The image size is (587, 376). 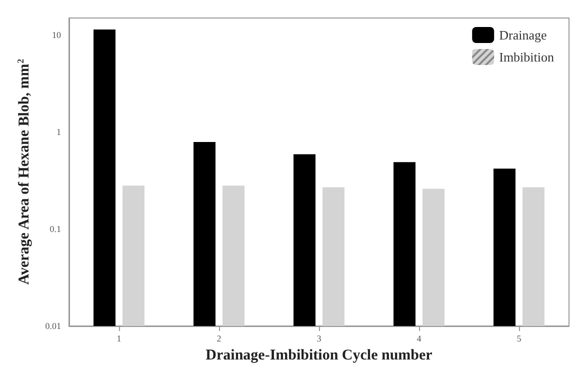 What do you see at coordinates (57, 35) in the screenshot?
I see `y-tick-label: 10` at bounding box center [57, 35].